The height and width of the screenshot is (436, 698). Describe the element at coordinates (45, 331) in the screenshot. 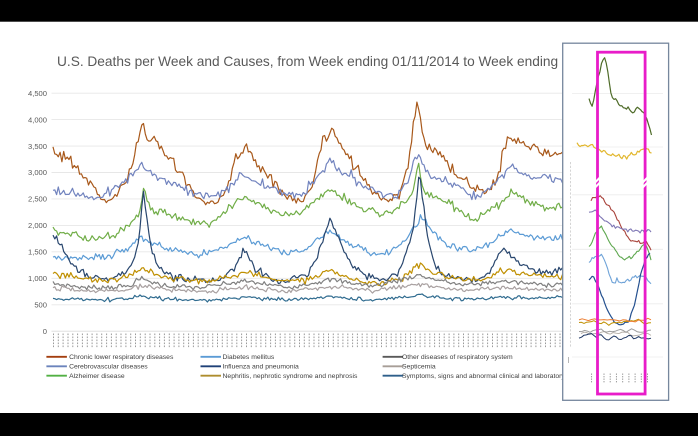

I see `svg-text: 0` at that location.